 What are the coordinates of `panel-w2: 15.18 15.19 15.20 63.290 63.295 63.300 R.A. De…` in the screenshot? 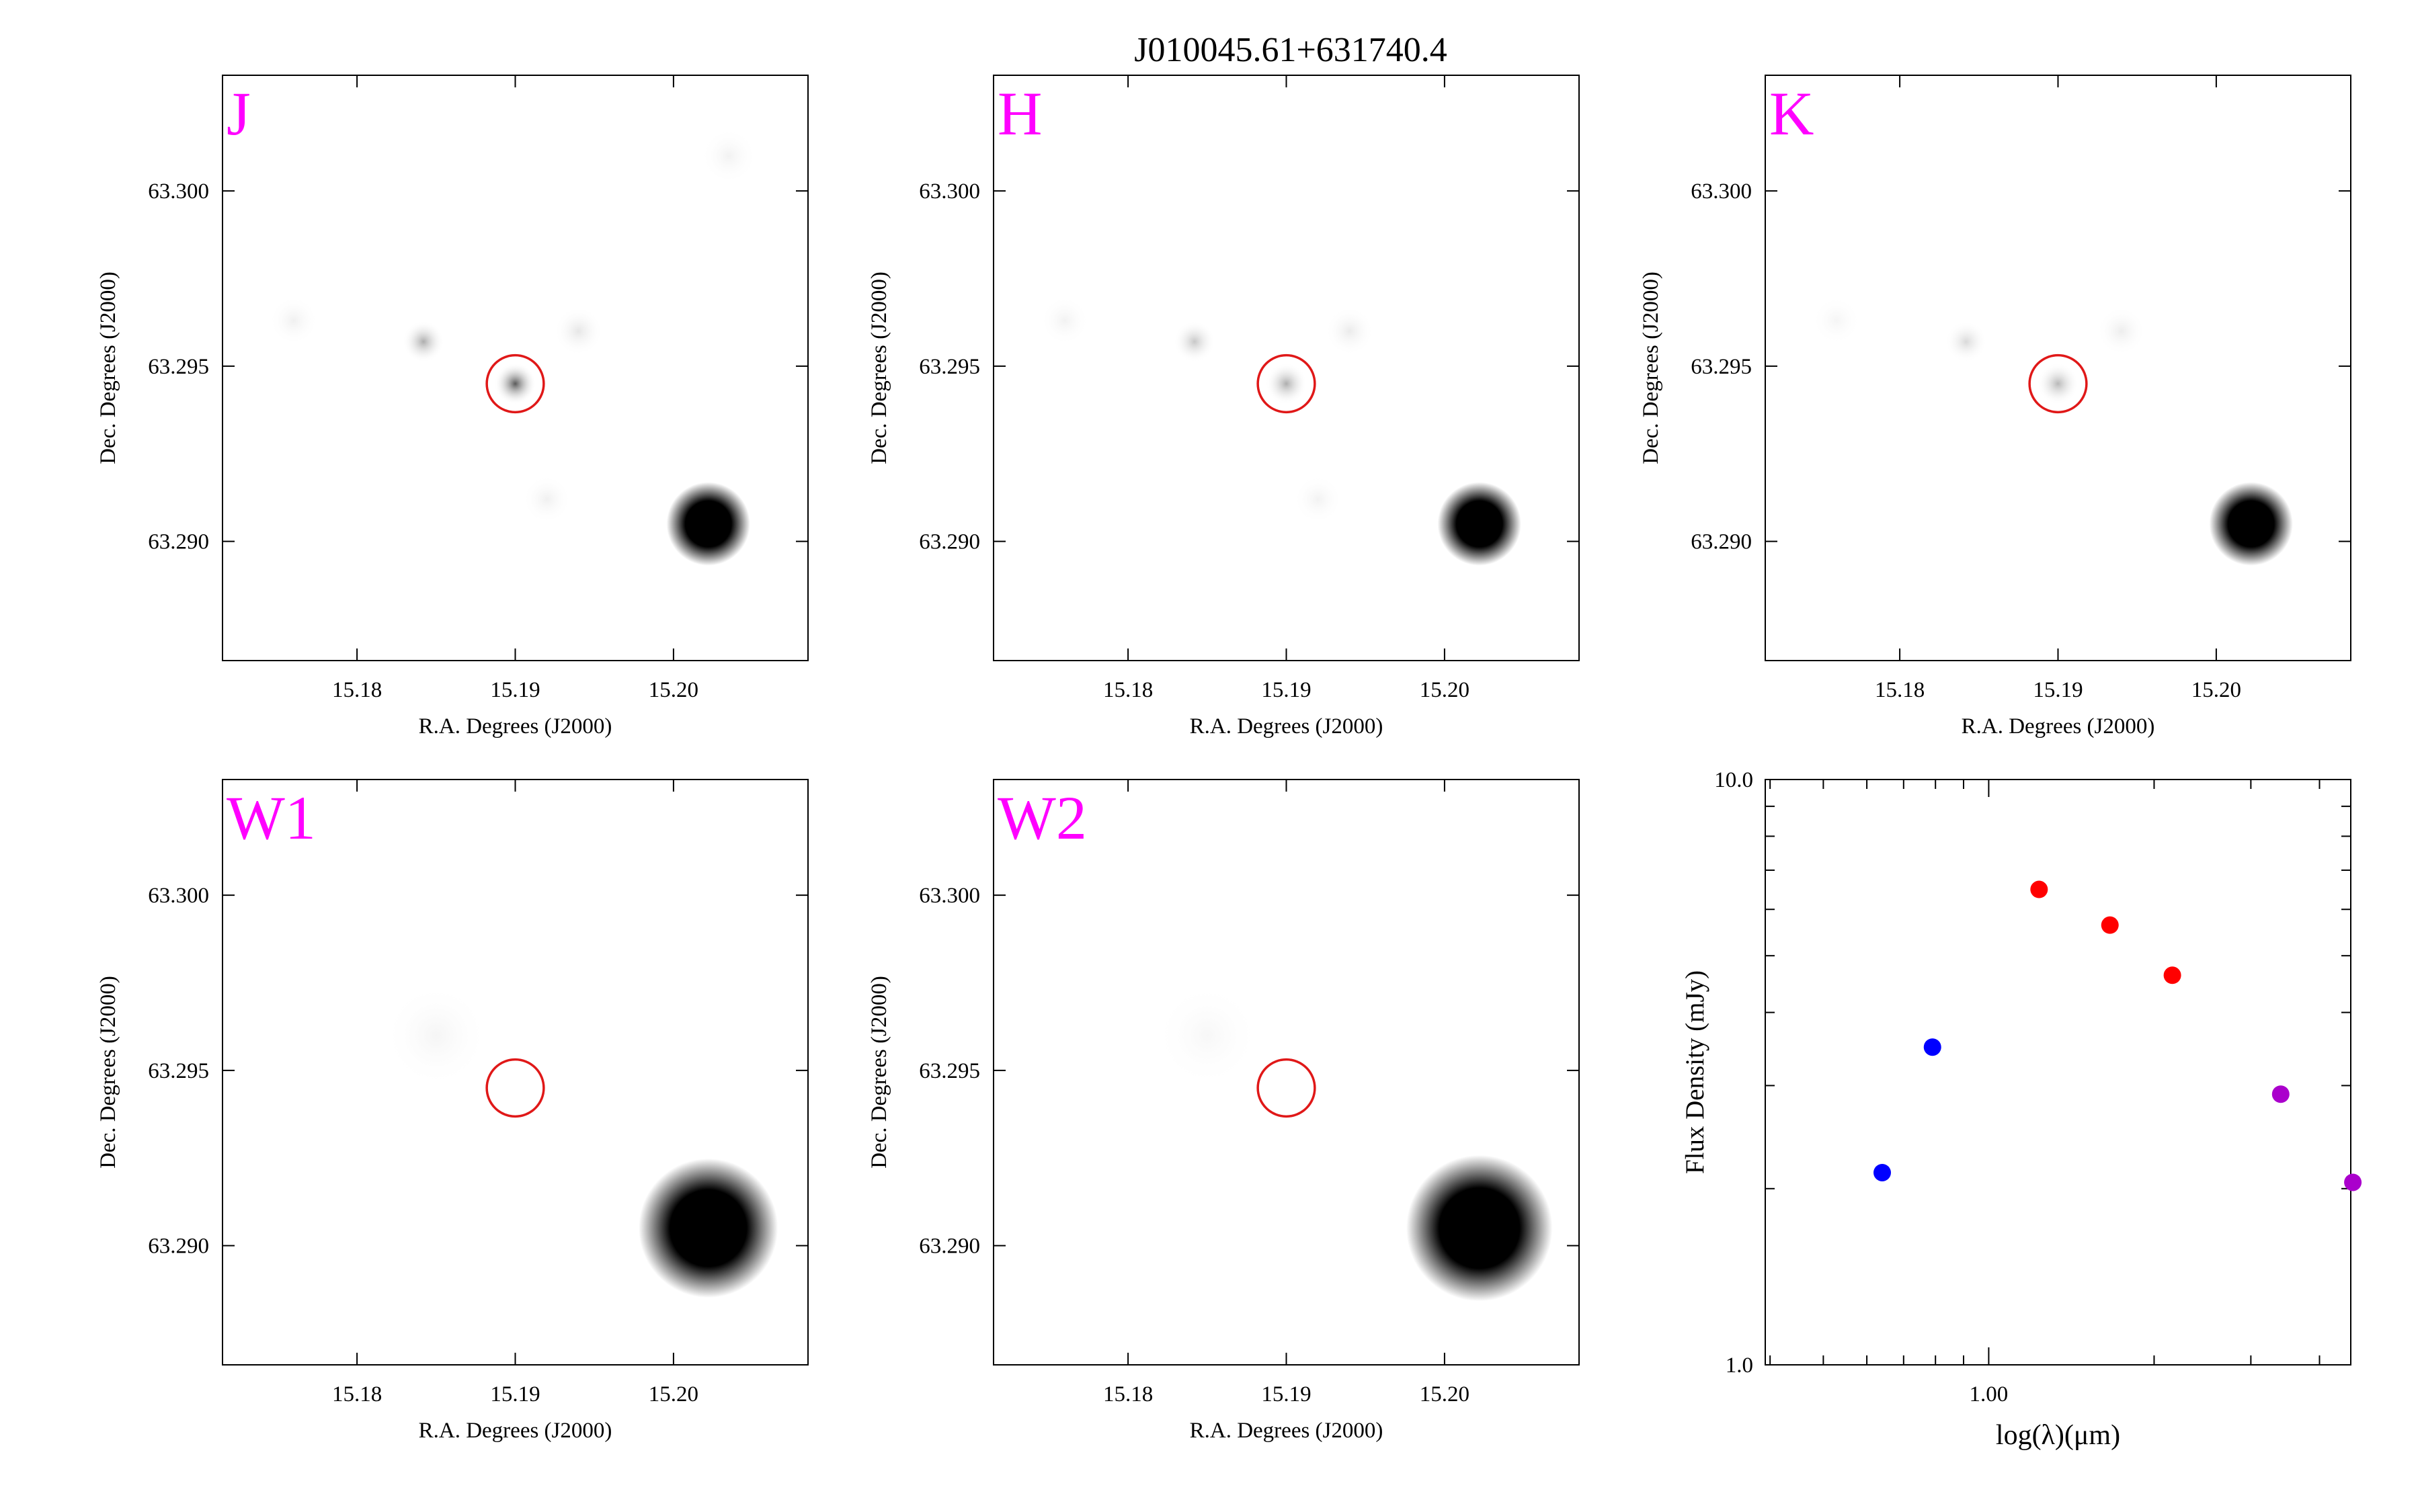 It's located at (1223, 1111).